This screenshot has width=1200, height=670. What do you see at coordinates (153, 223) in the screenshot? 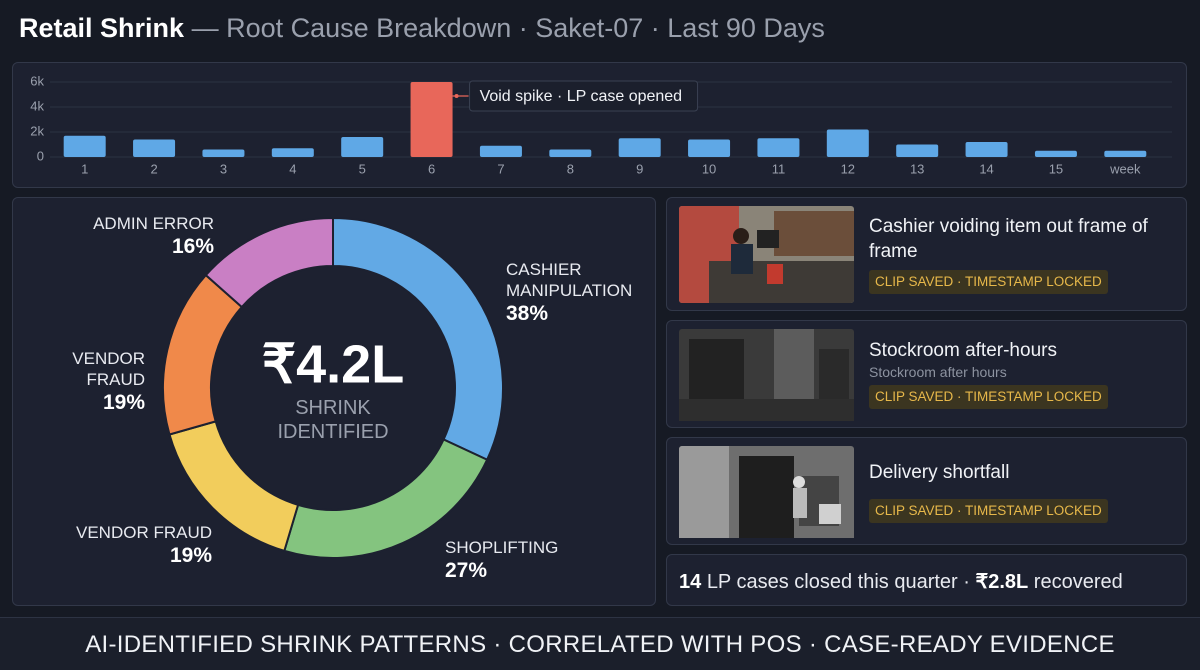
I see `slice-name: ADMIN ERROR` at bounding box center [153, 223].